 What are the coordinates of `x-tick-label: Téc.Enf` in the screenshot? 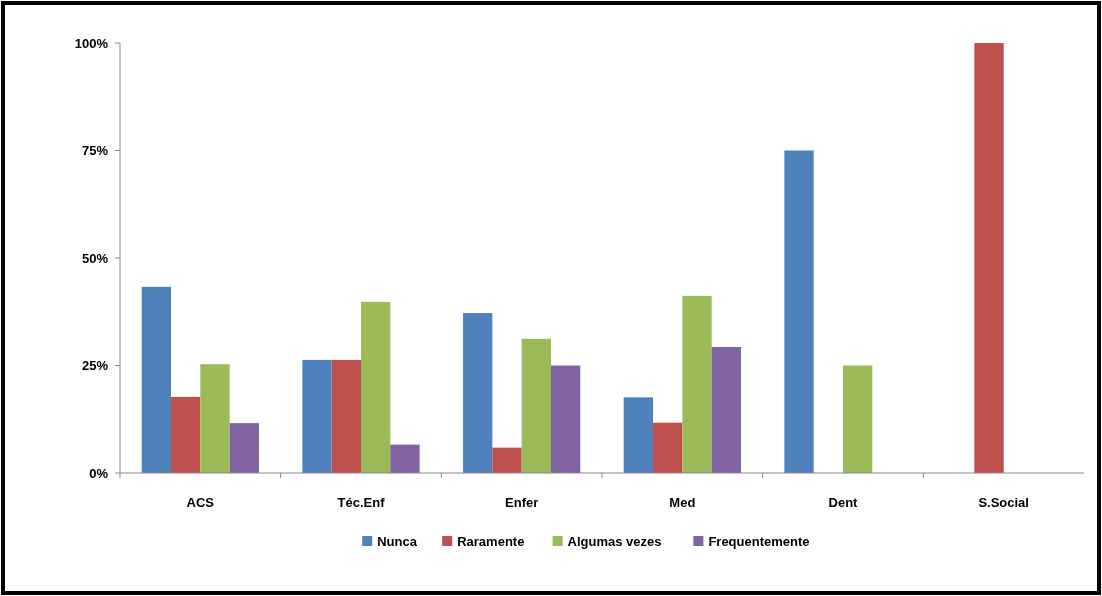 It's located at (361, 502).